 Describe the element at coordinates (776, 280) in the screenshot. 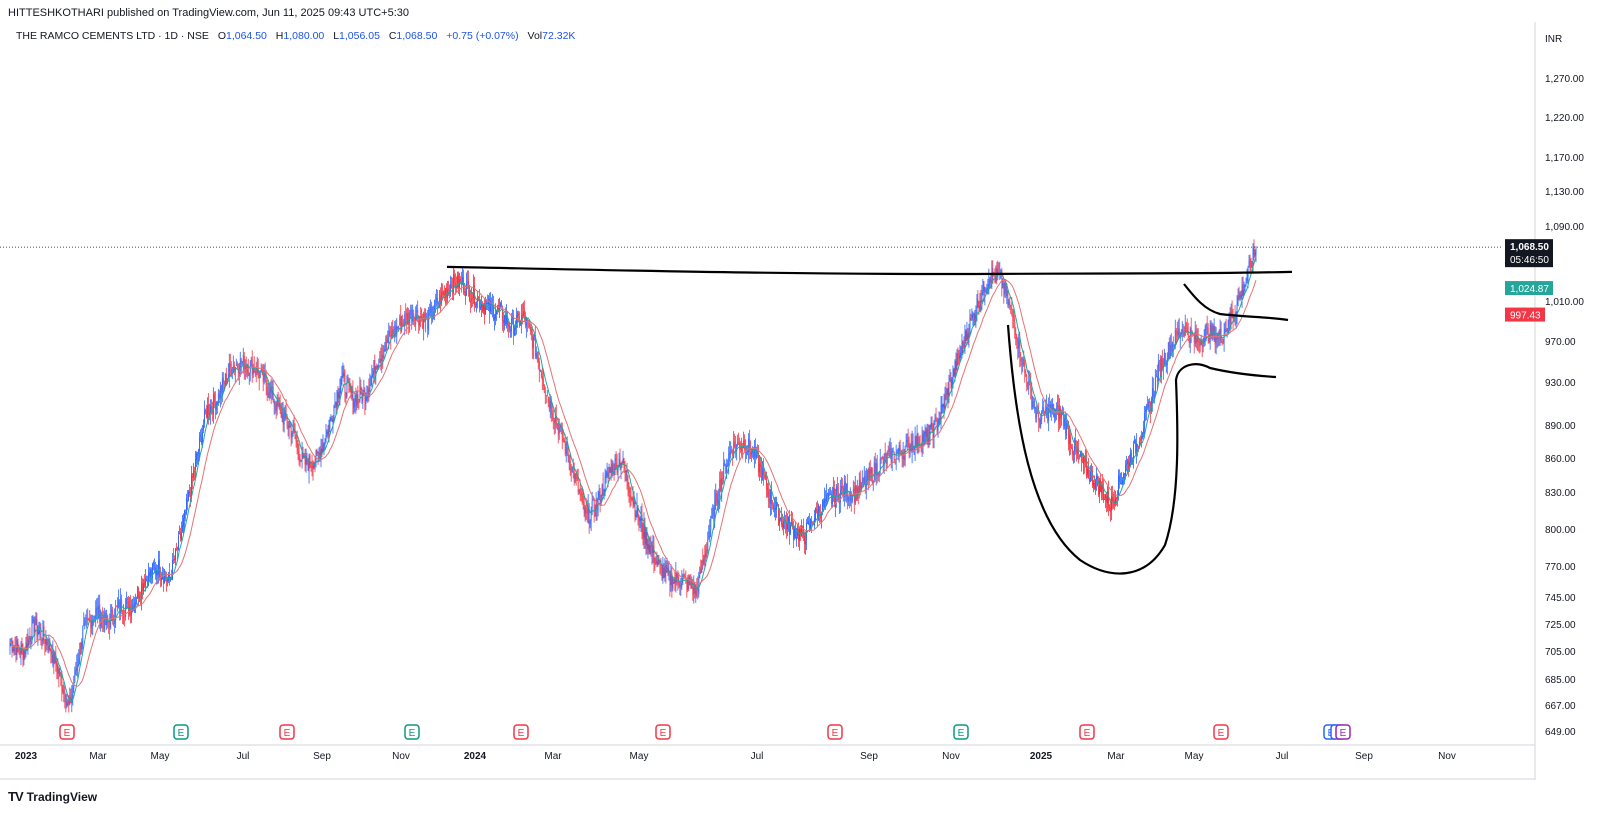

I see `price-tags: 1,068.50 05:46:50 1,024.87 997.43` at that location.